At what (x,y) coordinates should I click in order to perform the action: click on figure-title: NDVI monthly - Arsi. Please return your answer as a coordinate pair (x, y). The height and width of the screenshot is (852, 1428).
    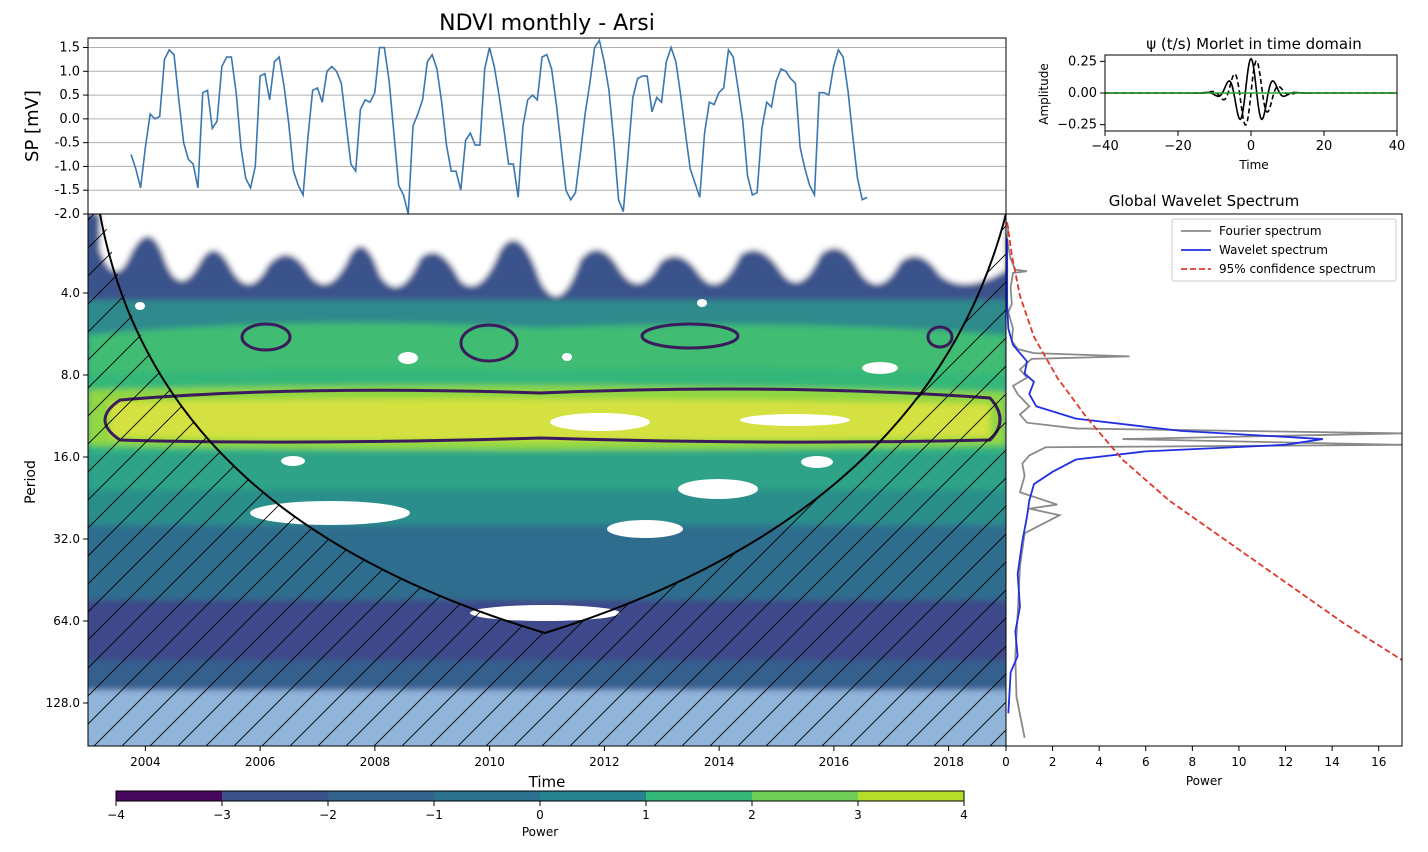
    Looking at the image, I should click on (547, 23).